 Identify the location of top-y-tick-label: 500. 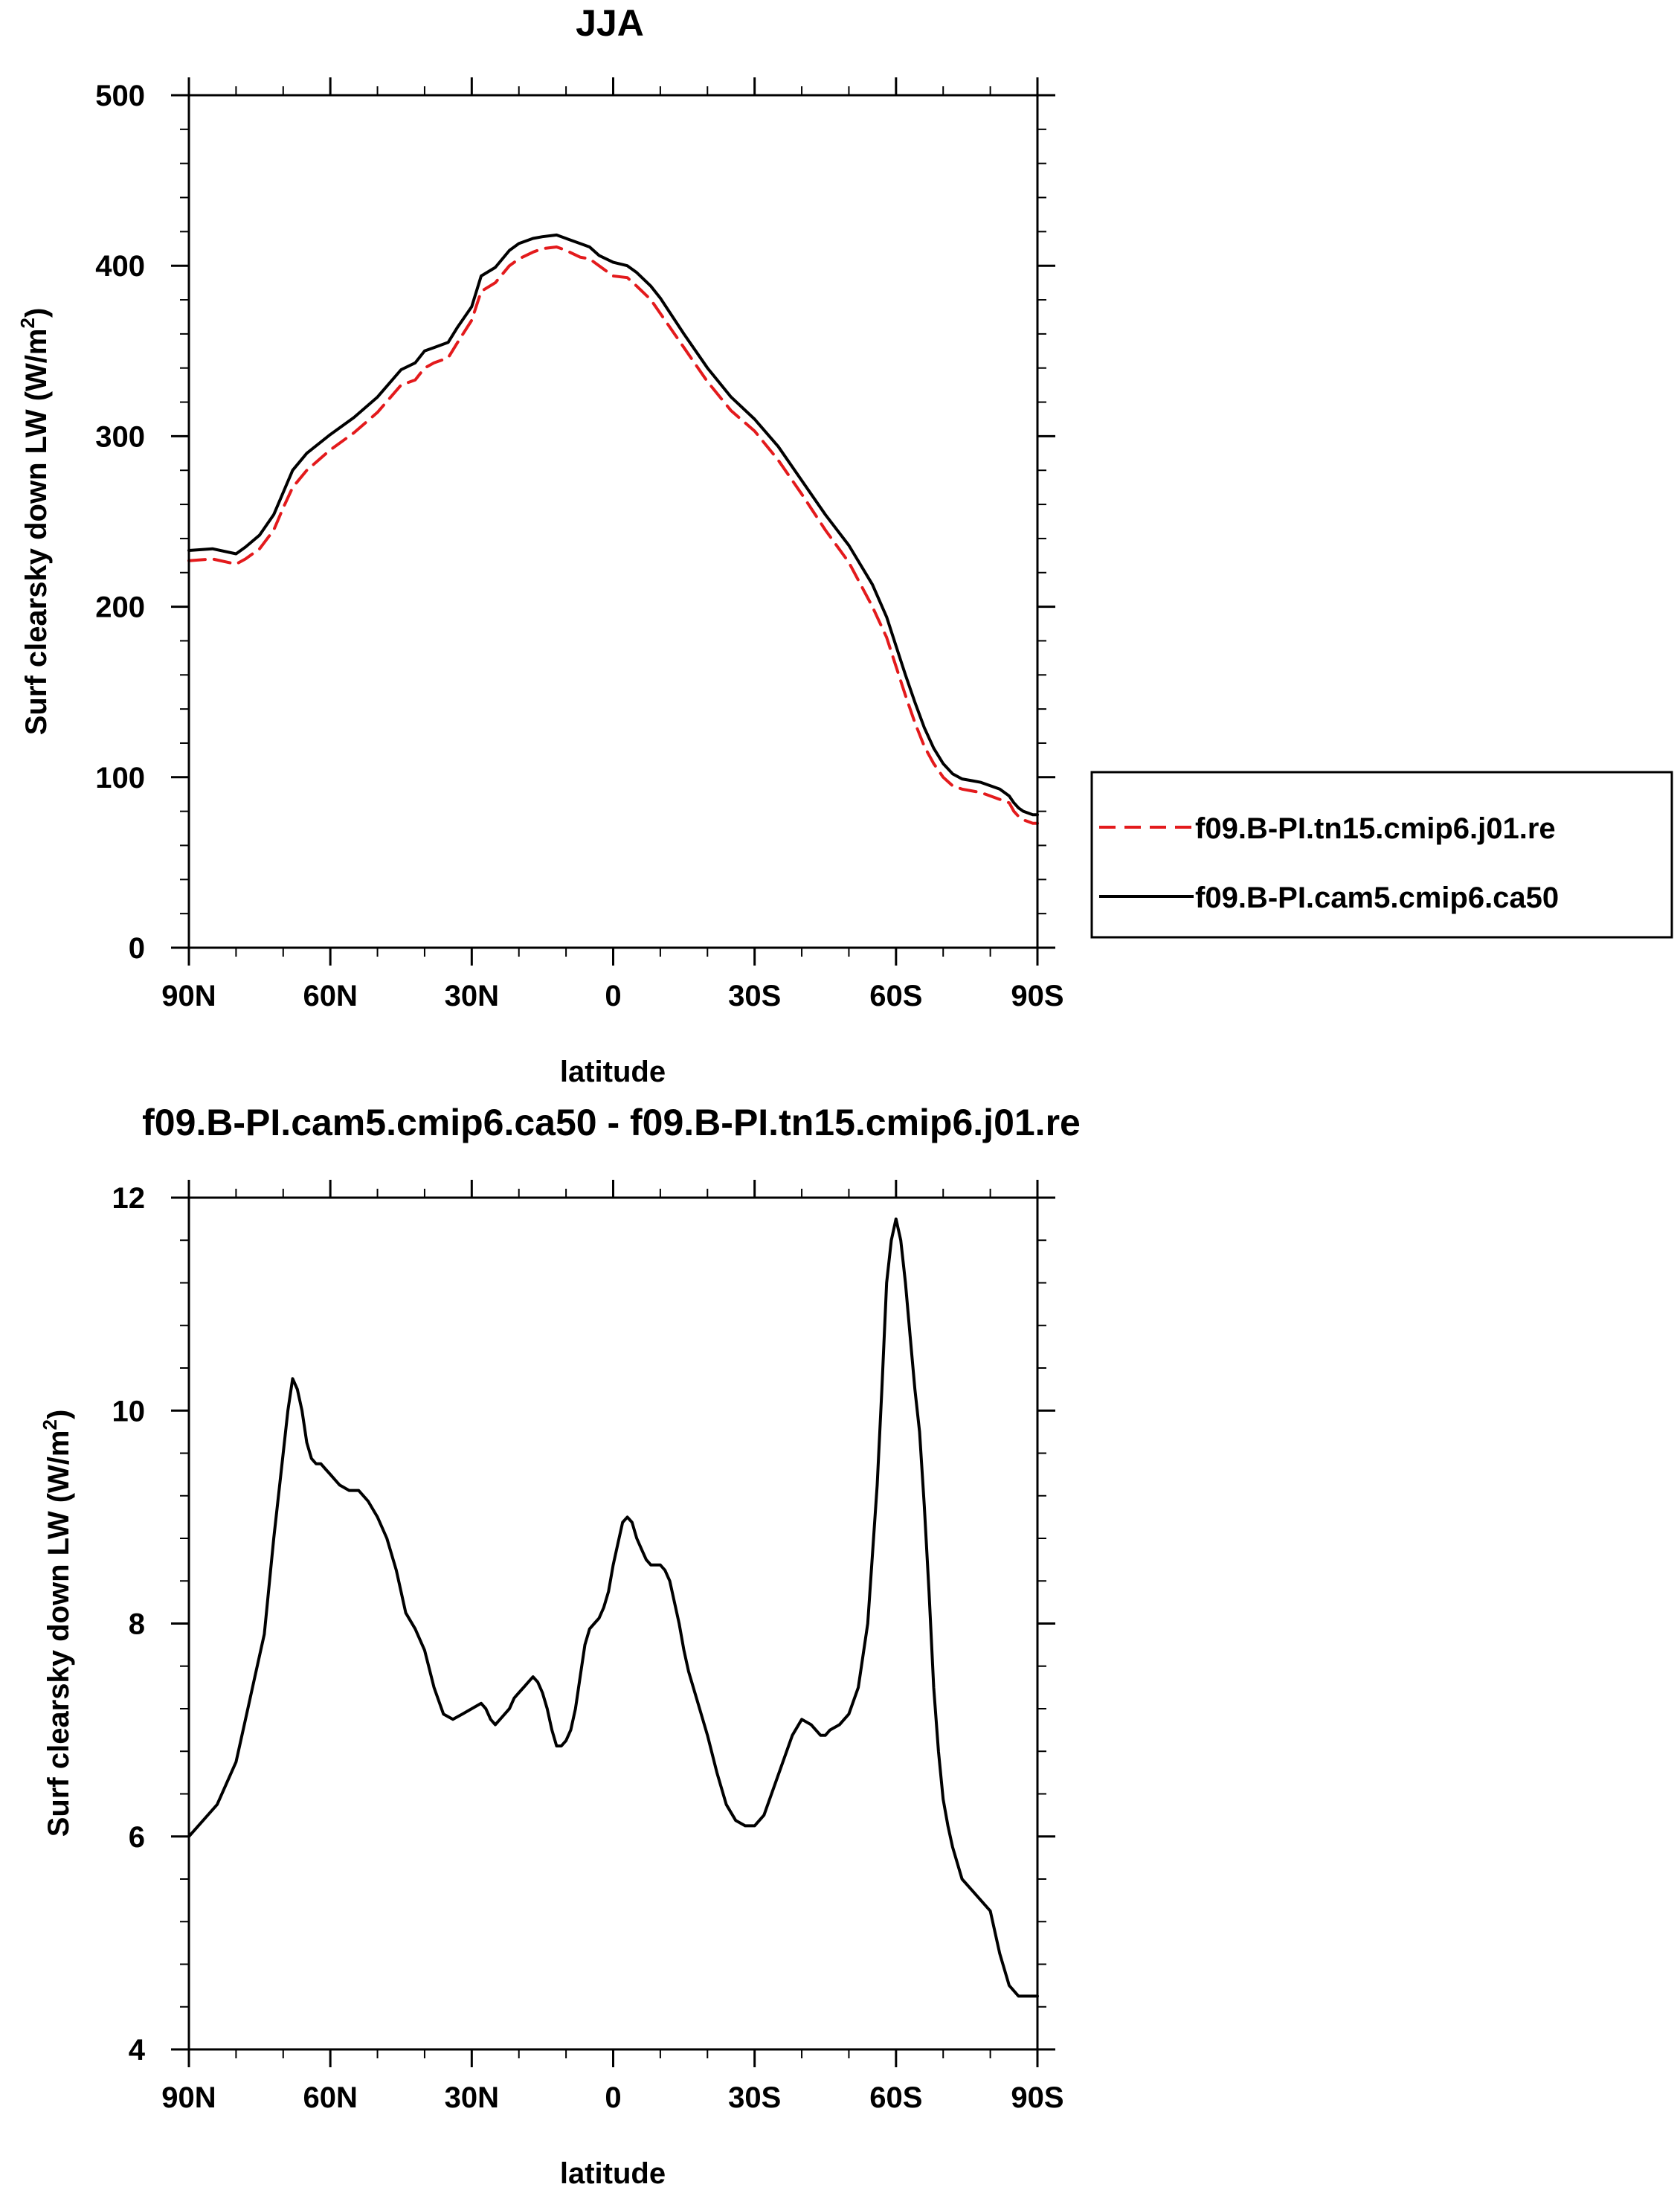
(120, 96).